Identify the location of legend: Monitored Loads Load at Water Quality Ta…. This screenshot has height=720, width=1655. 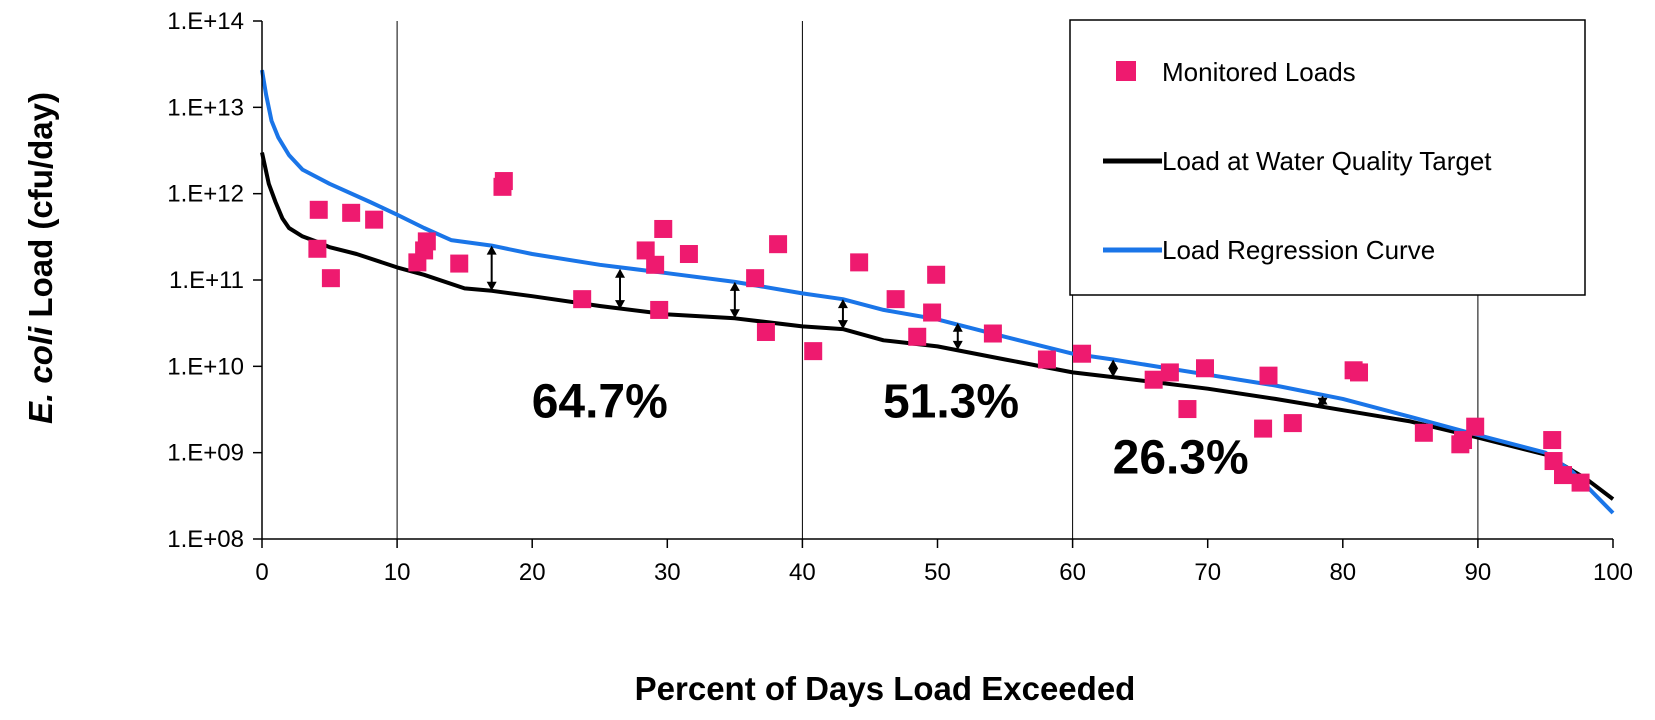
(1327, 157).